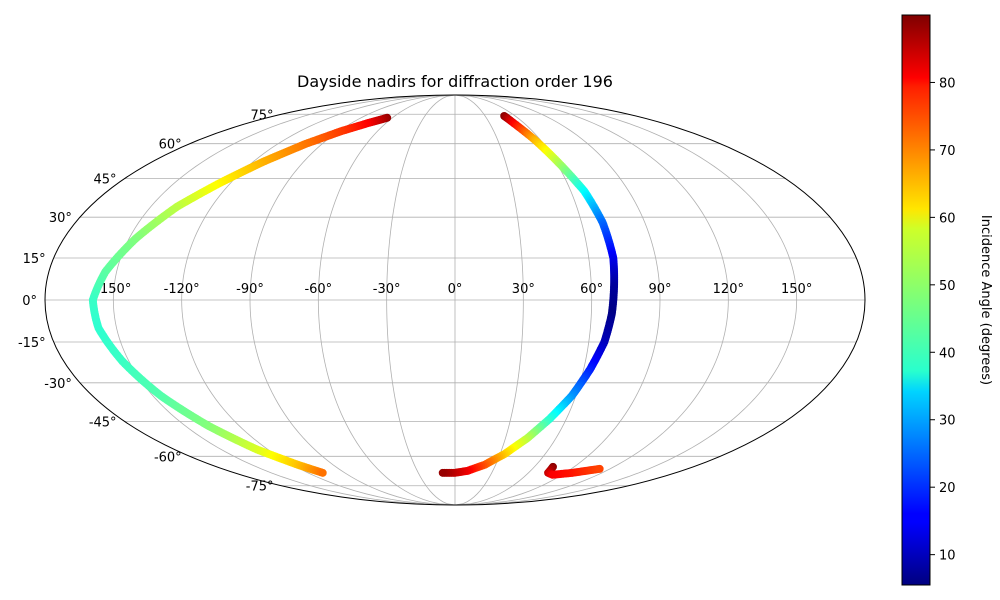  I want to click on lon-tick-label: -150°, so click(113, 289).